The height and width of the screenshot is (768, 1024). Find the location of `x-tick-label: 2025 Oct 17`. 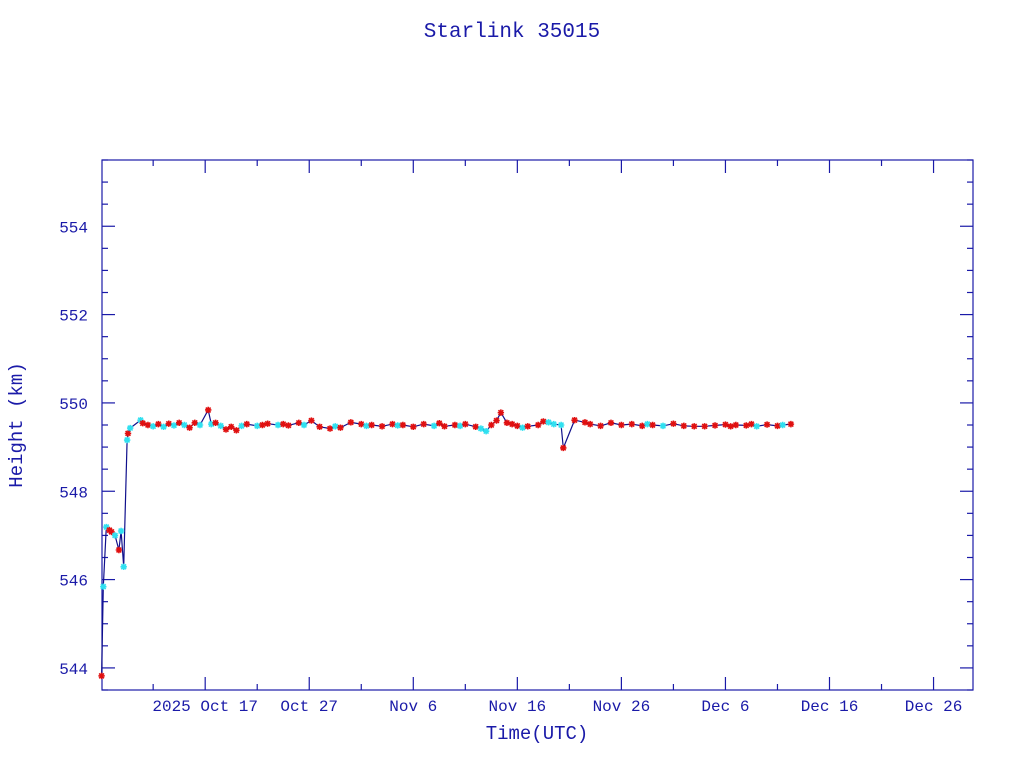

x-tick-label: 2025 Oct 17 is located at coordinates (205, 707).